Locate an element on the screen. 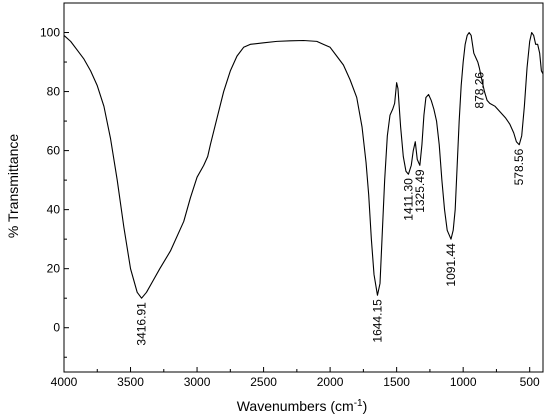  peak-label-578.56: 578.56 is located at coordinates (519, 166).